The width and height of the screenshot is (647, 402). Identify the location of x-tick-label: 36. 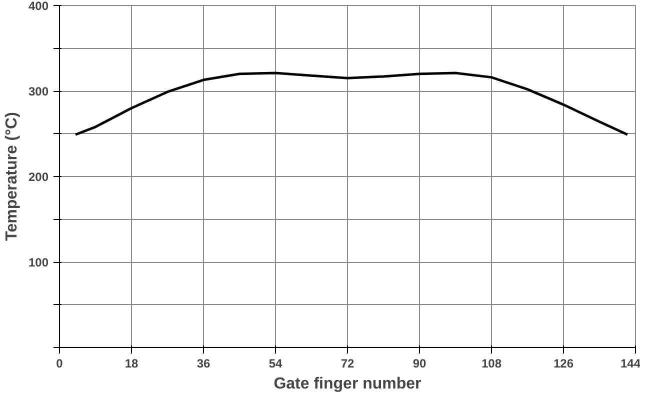
(203, 363).